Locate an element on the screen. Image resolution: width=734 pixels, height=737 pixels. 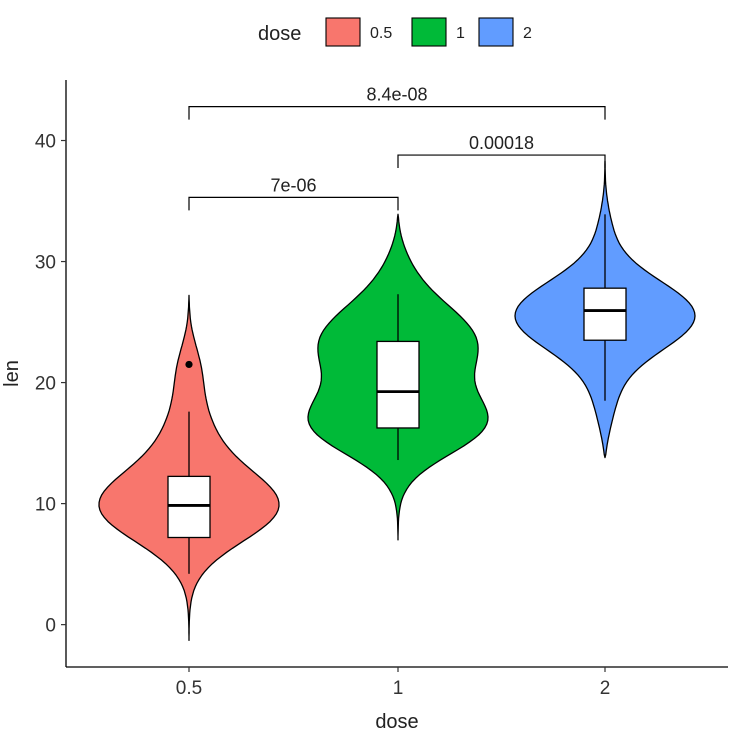
box-0.5 is located at coordinates (189, 507).